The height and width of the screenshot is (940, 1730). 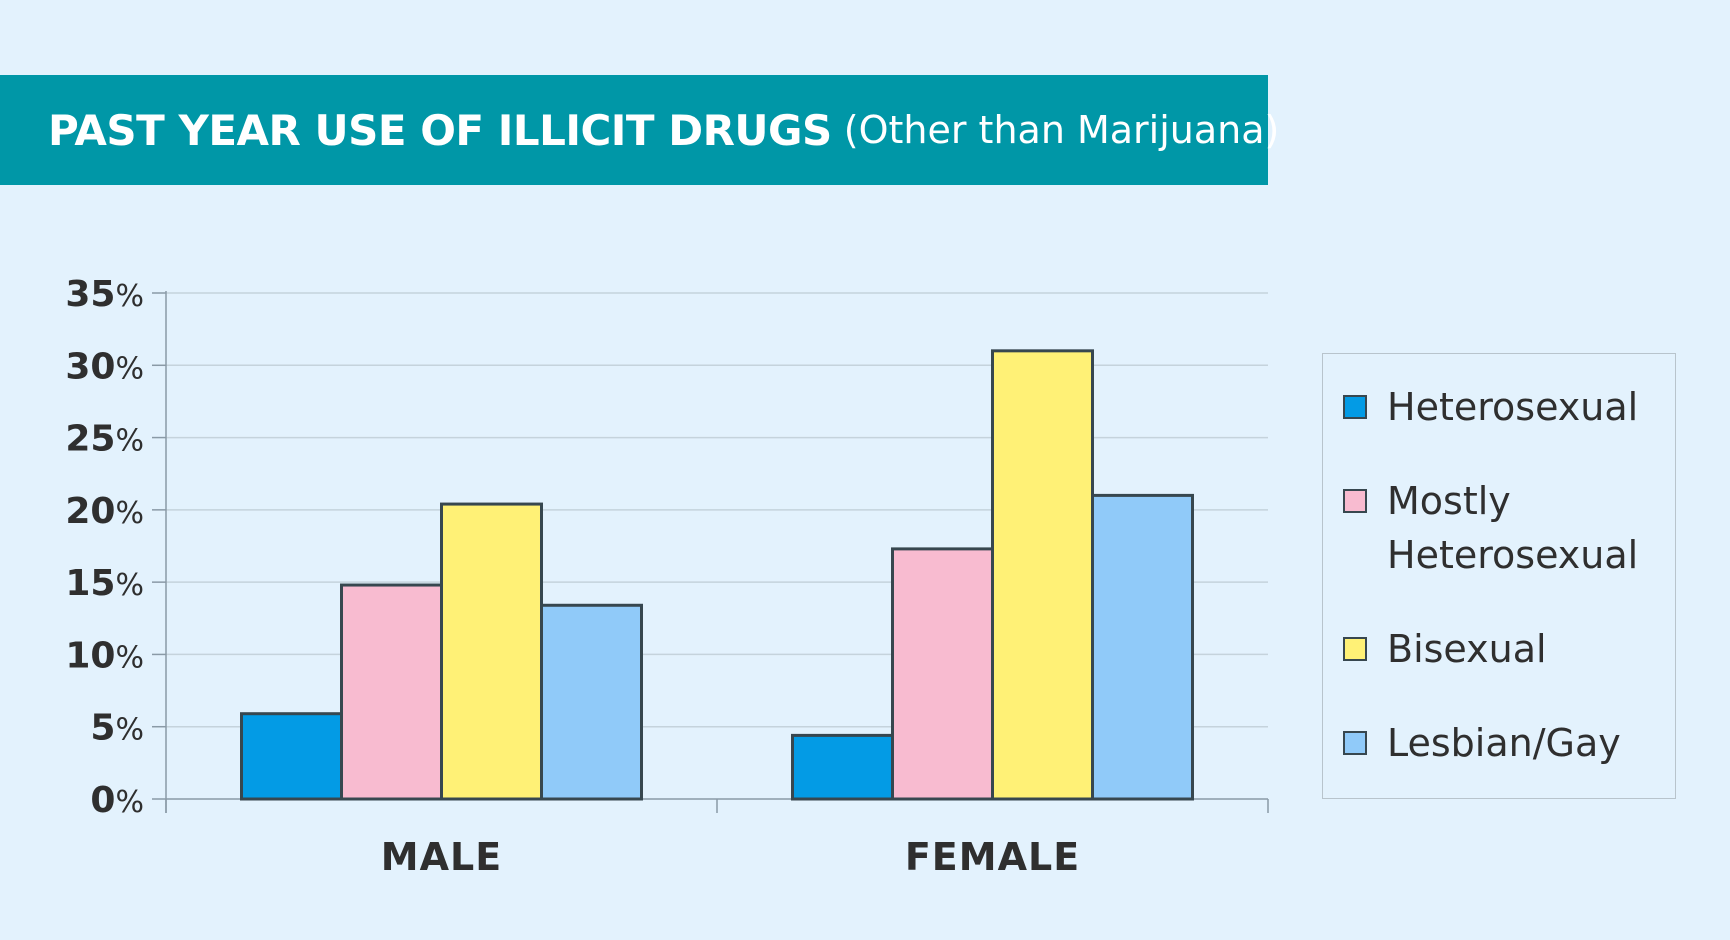 I want to click on y-tick-label: 5%, so click(x=117, y=728).